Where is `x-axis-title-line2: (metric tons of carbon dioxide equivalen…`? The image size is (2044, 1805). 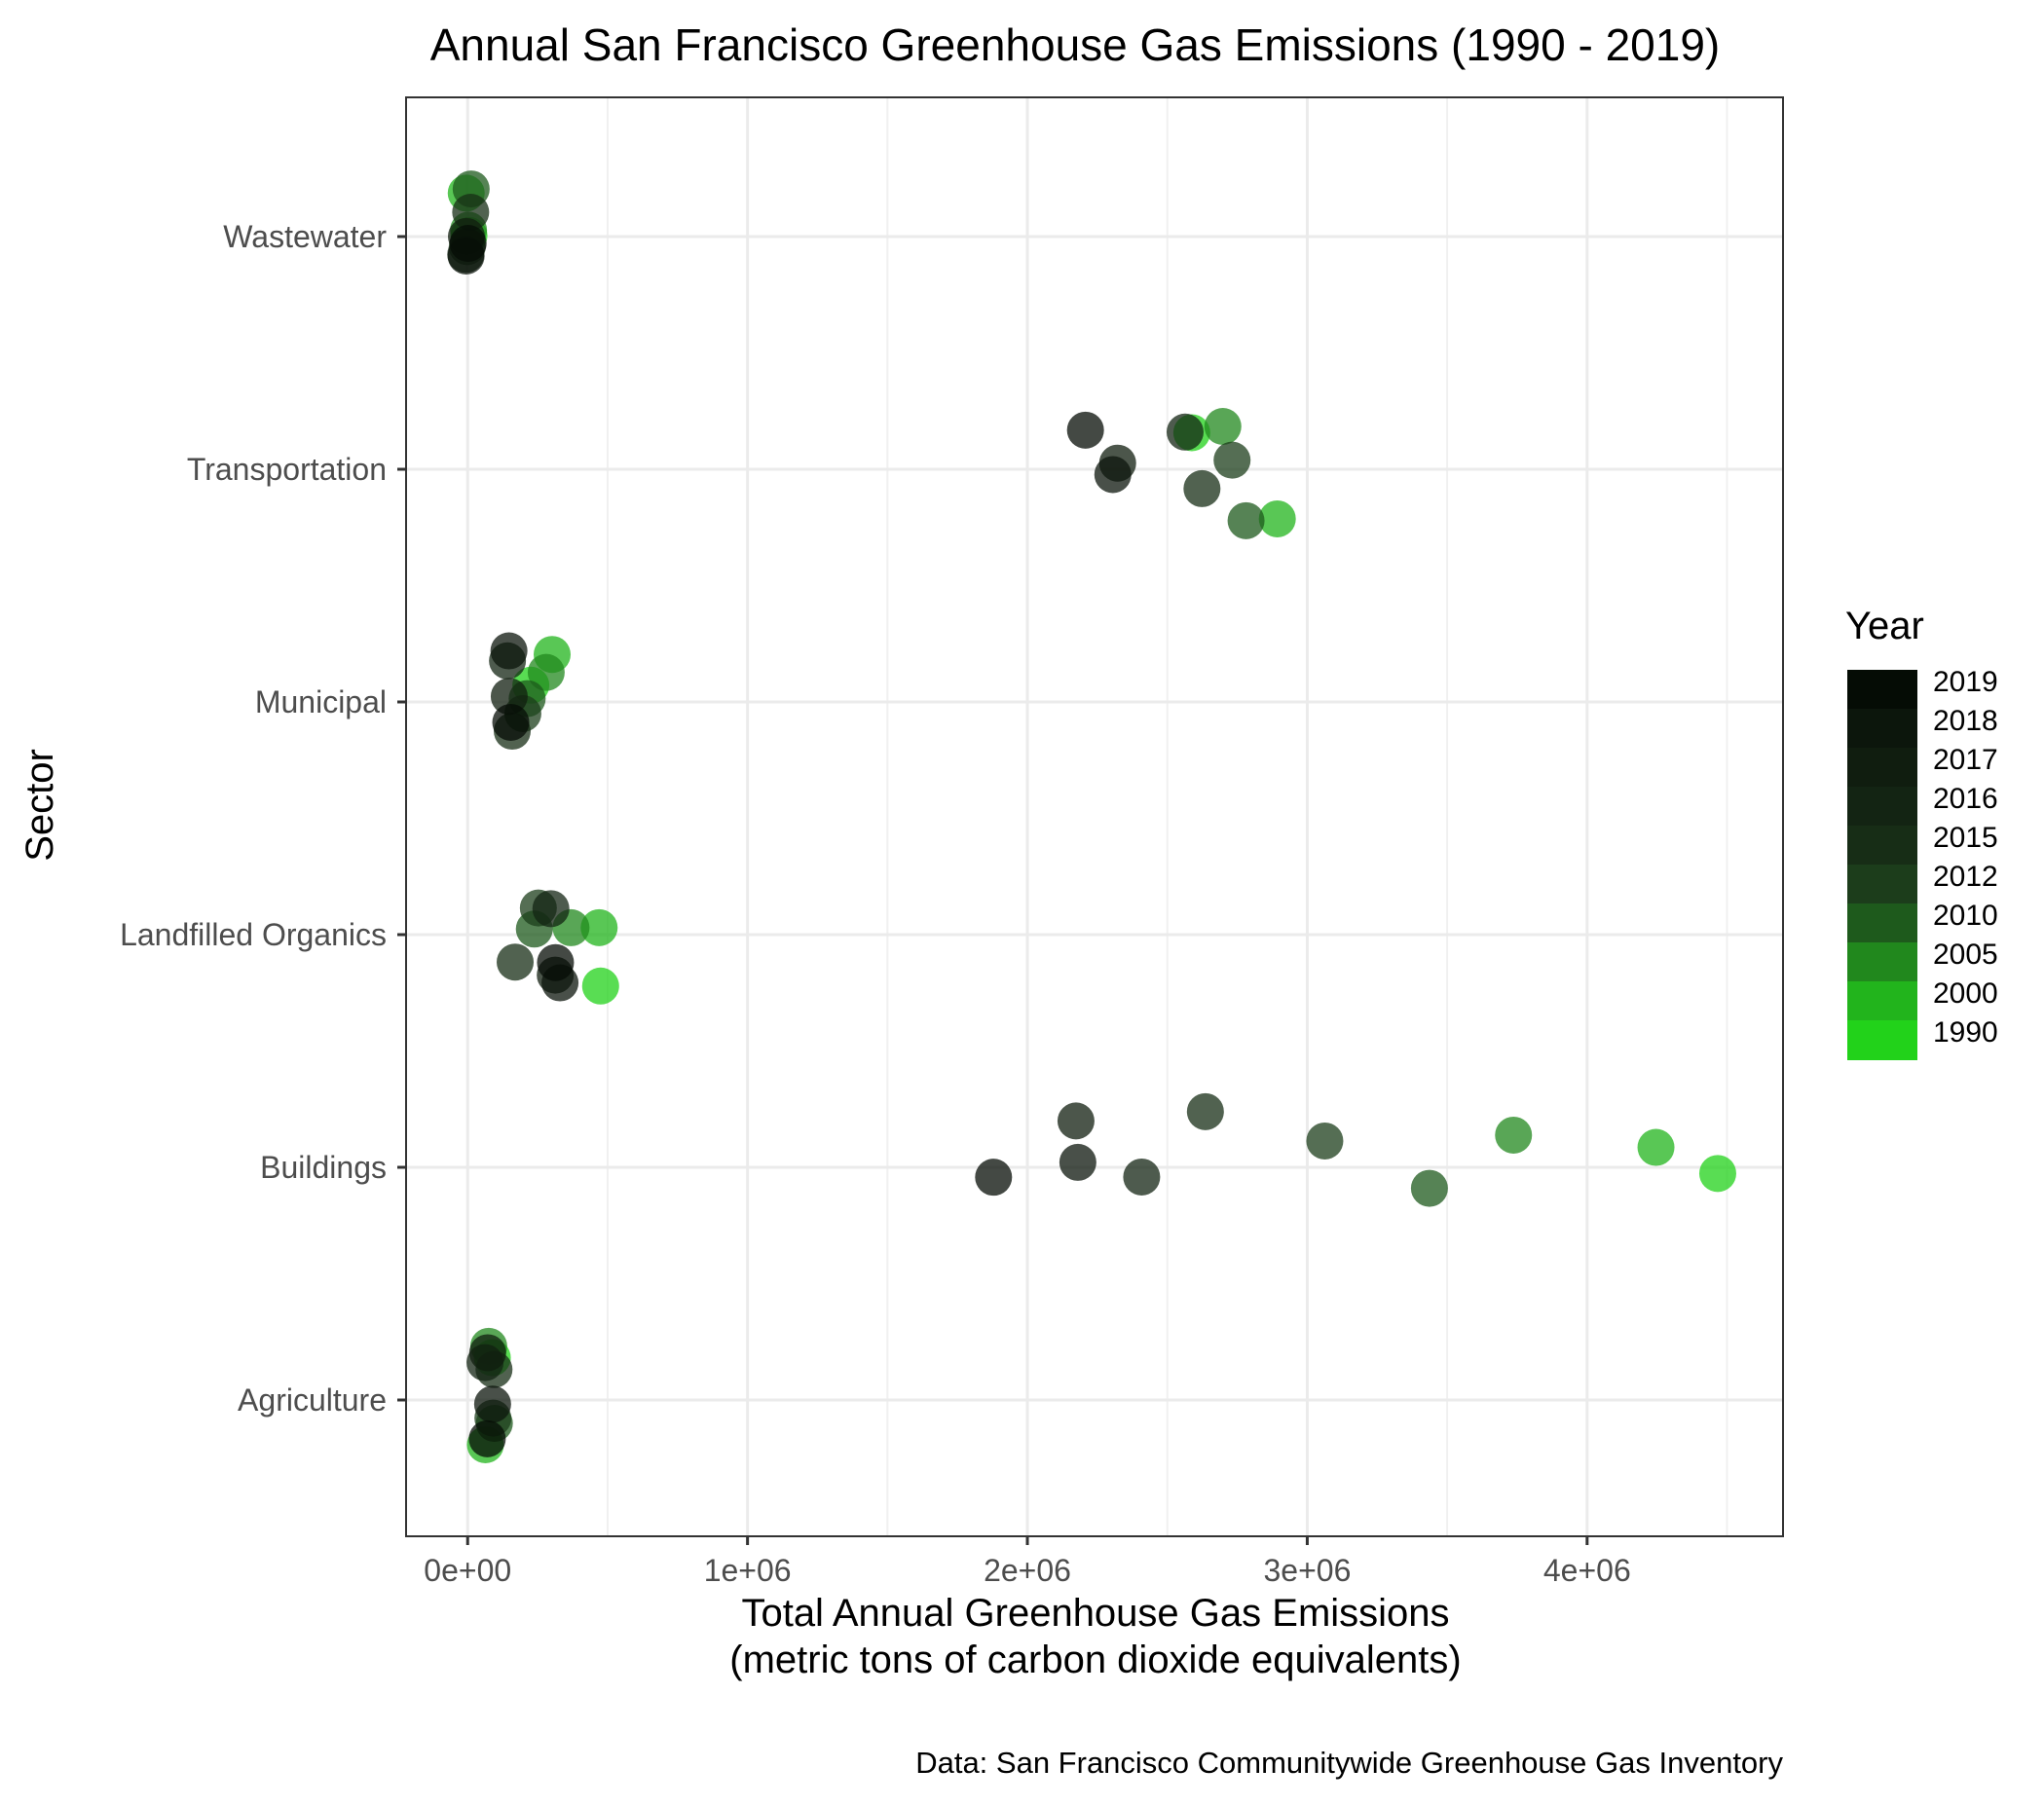 x-axis-title-line2: (metric tons of carbon dioxide equivalen… is located at coordinates (1095, 1660).